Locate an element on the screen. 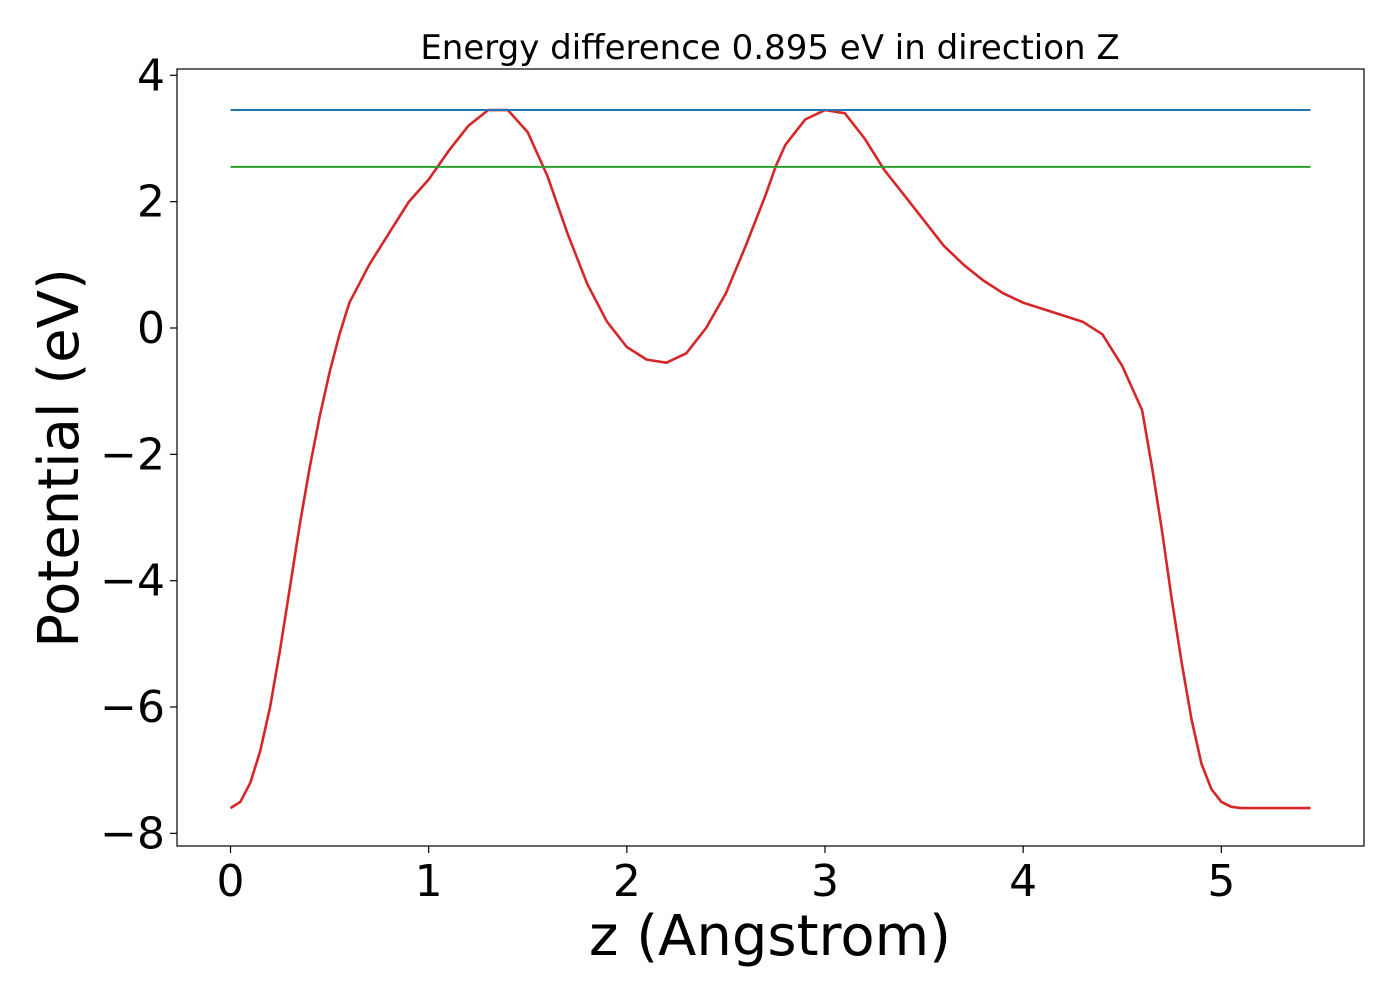 The image size is (1400, 1000). y-axis: −8 −6 −4 −2 0 2 4 is located at coordinates (138, 454).